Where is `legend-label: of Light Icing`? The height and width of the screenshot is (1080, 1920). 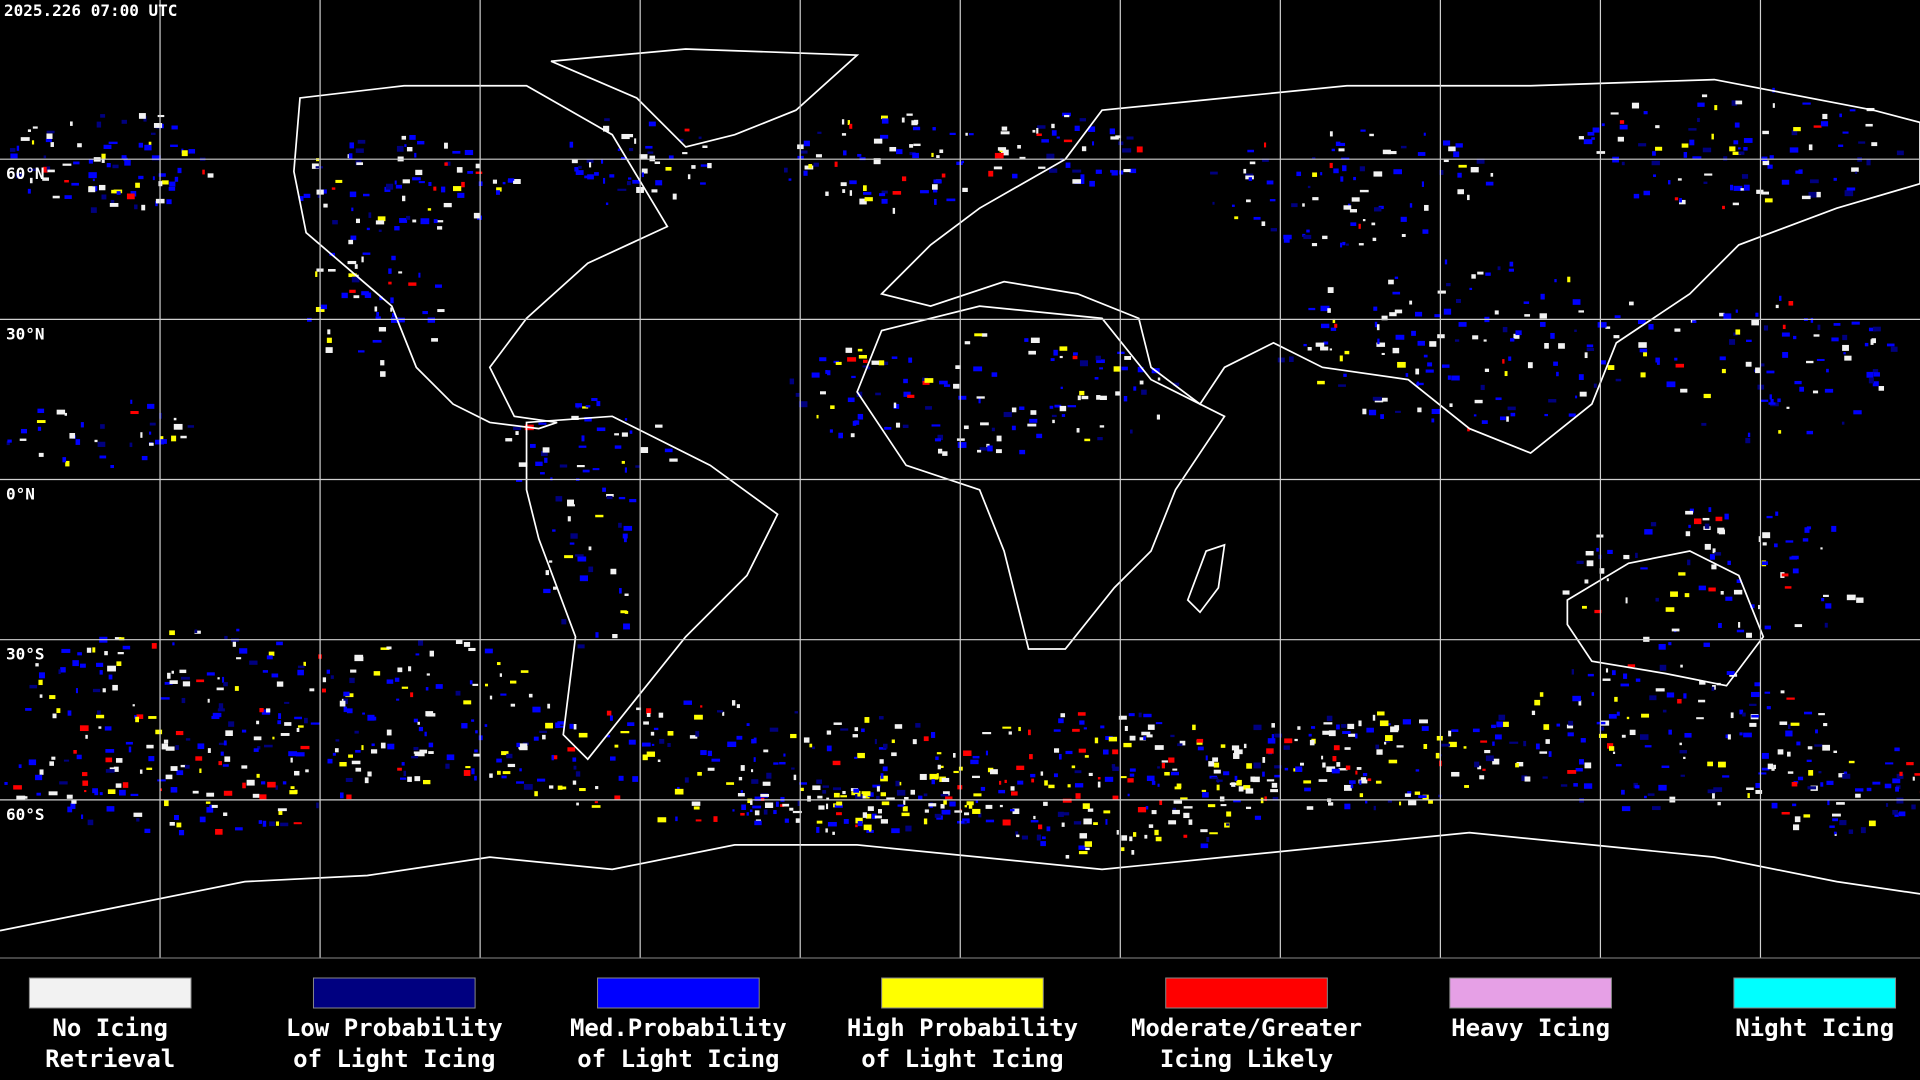 legend-label: of Light Icing is located at coordinates (394, 1059).